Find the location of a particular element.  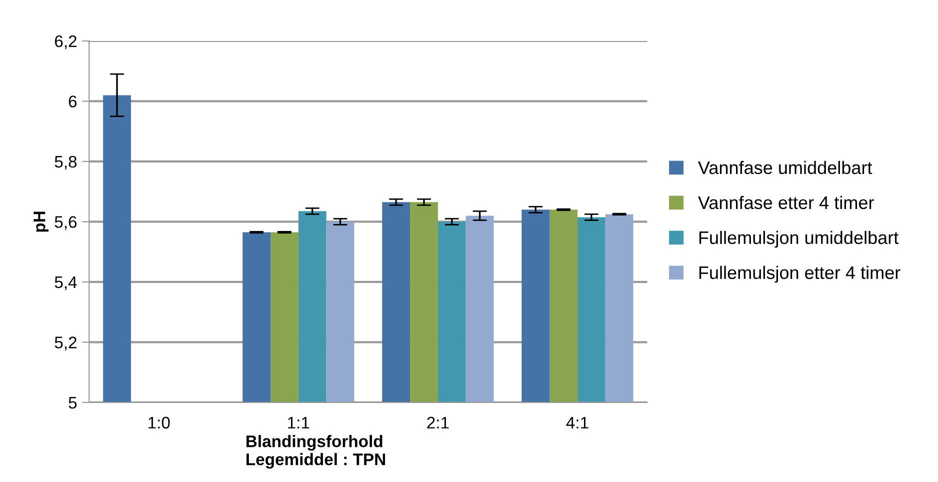

legend-label: Vannfase etter 4 timer is located at coordinates (786, 203).